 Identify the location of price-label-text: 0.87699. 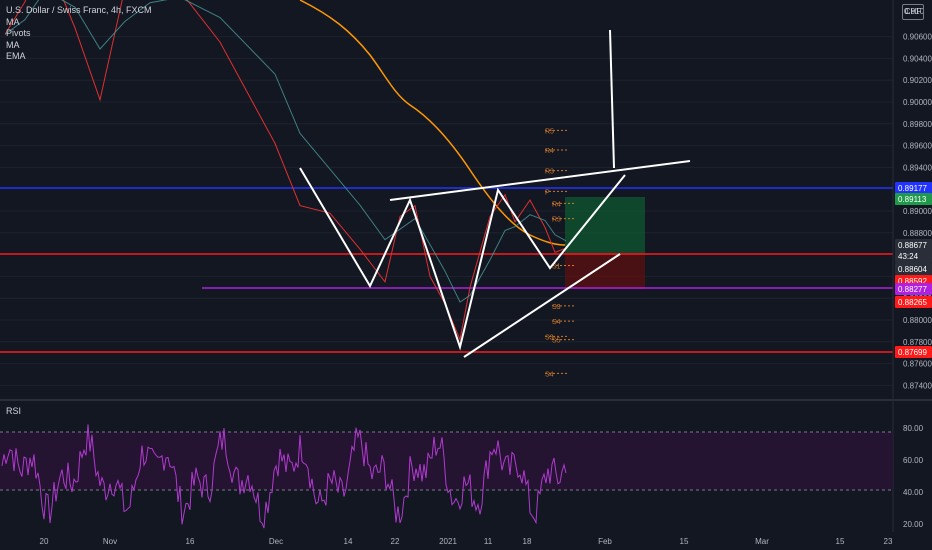
(912, 352).